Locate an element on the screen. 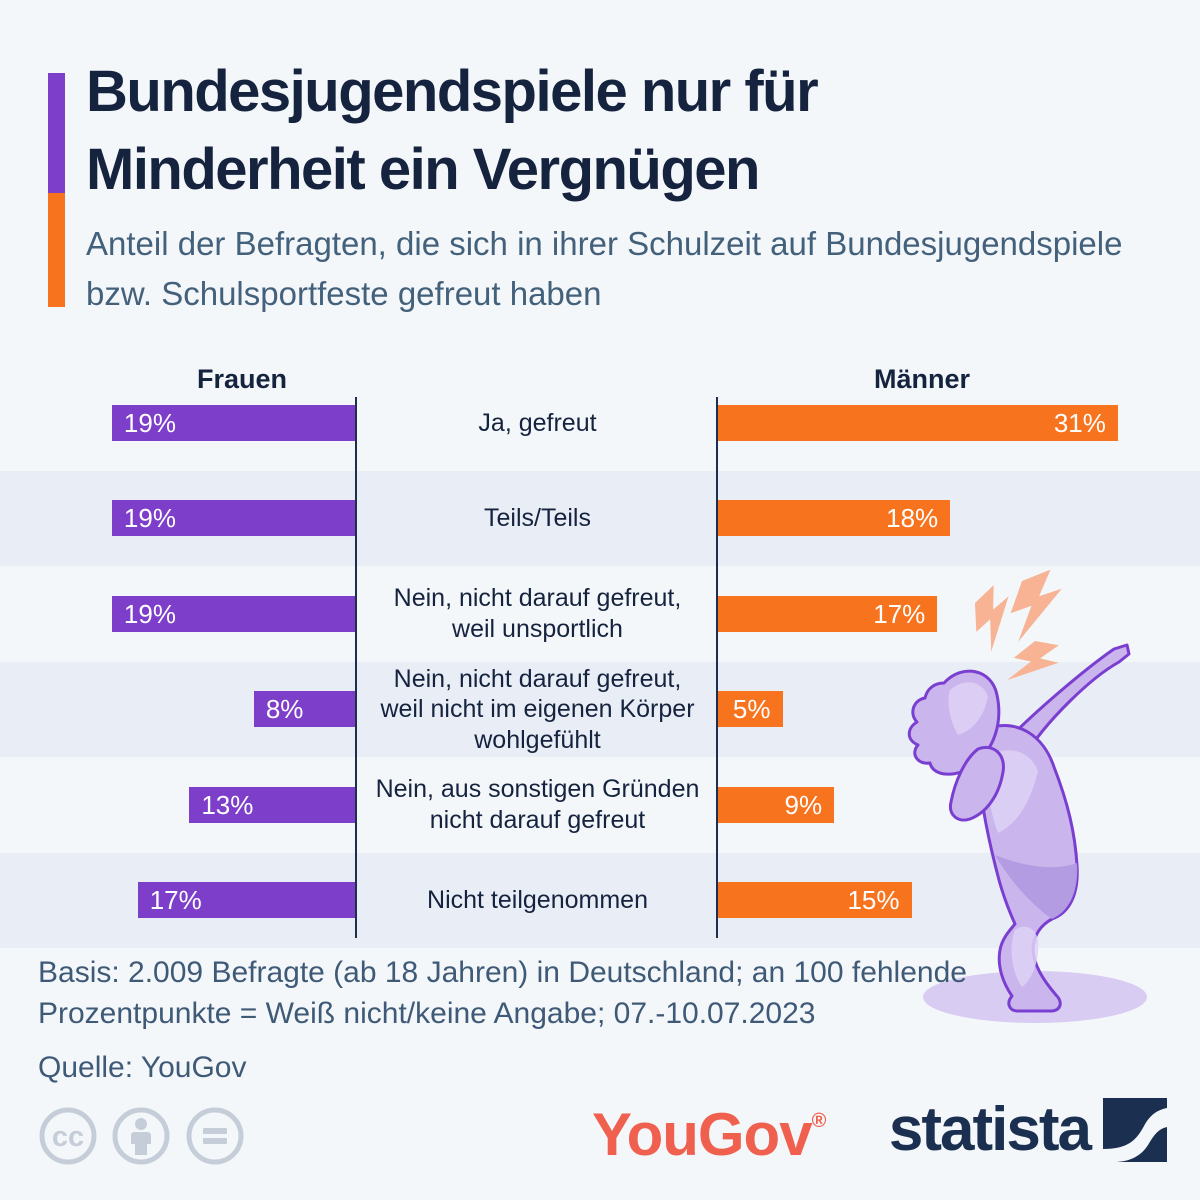 Image resolution: width=1200 pixels, height=1200 pixels. cc-icon is located at coordinates (68, 1136).